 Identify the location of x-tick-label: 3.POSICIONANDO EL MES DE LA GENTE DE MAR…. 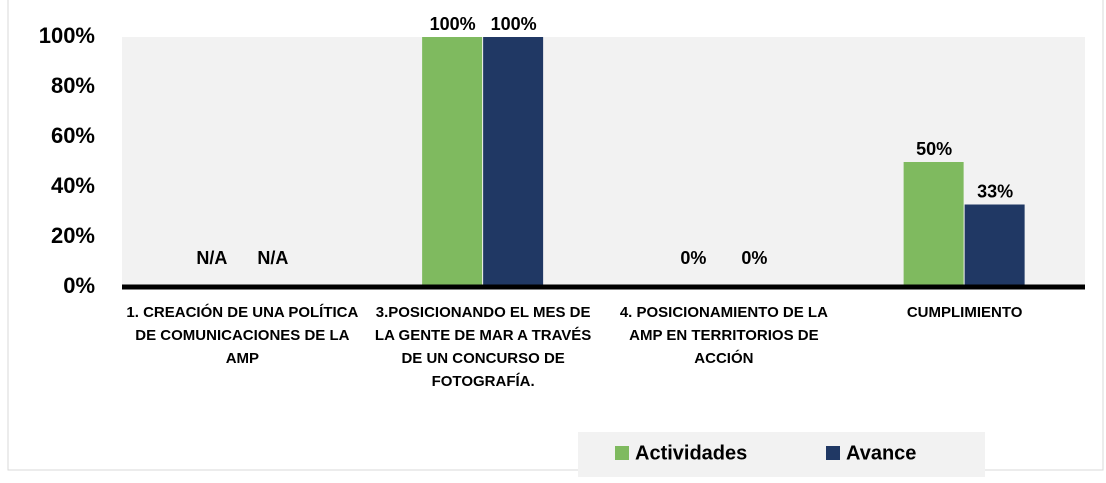
(483, 347).